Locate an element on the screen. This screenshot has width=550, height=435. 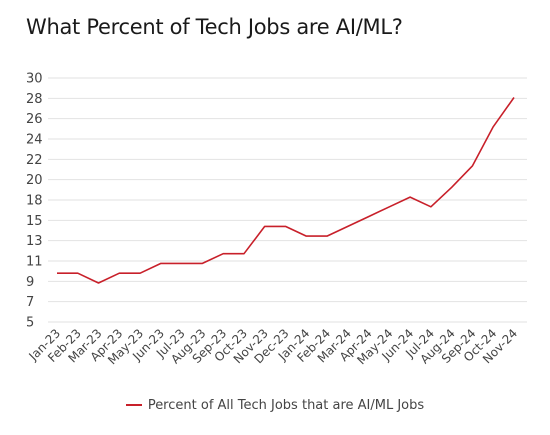
chart-title: What Percent of Tech Jobs are AI/ML? is located at coordinates (214, 27).